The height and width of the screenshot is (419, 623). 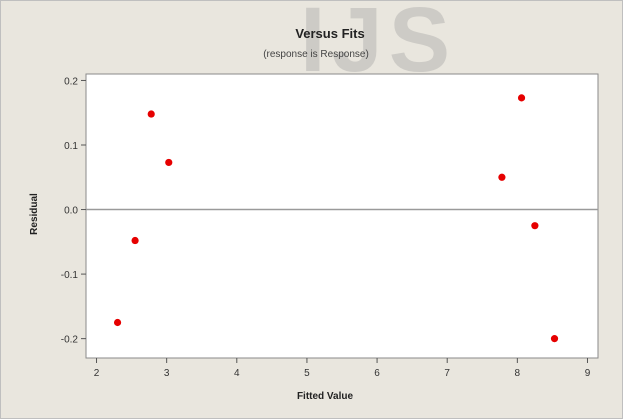 What do you see at coordinates (325, 396) in the screenshot?
I see `x-axis-label: Fitted Value` at bounding box center [325, 396].